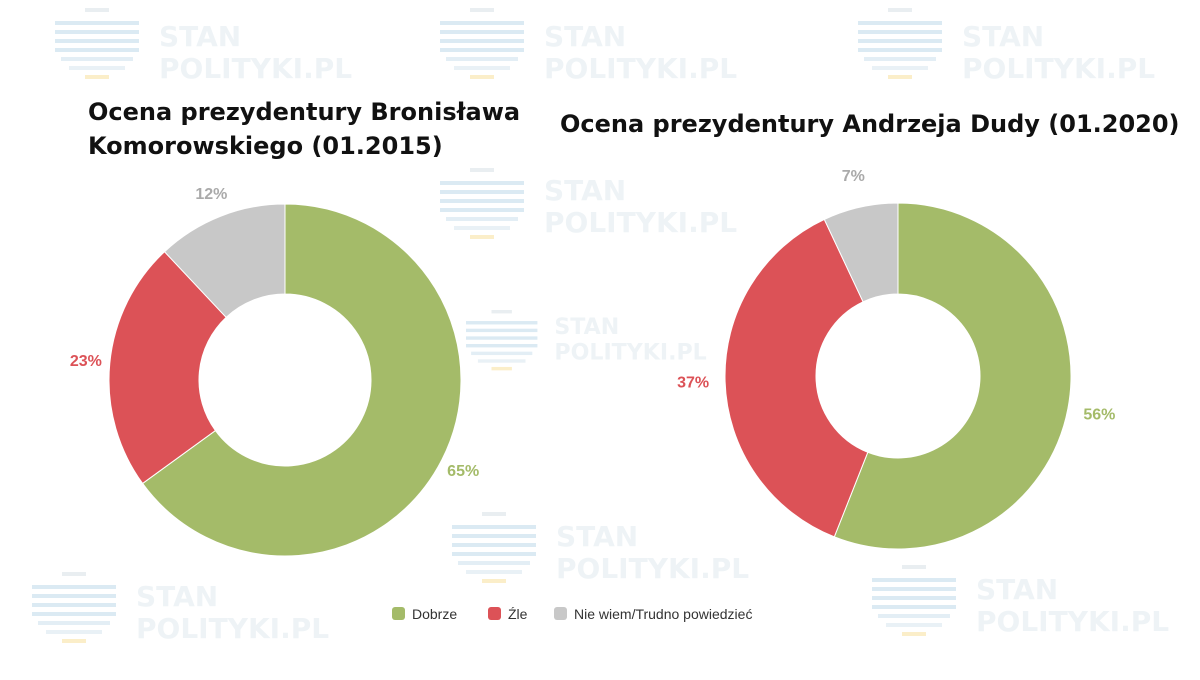 The height and width of the screenshot is (680, 1200). I want to click on data-label-nie-wiem: 12%, so click(211, 194).